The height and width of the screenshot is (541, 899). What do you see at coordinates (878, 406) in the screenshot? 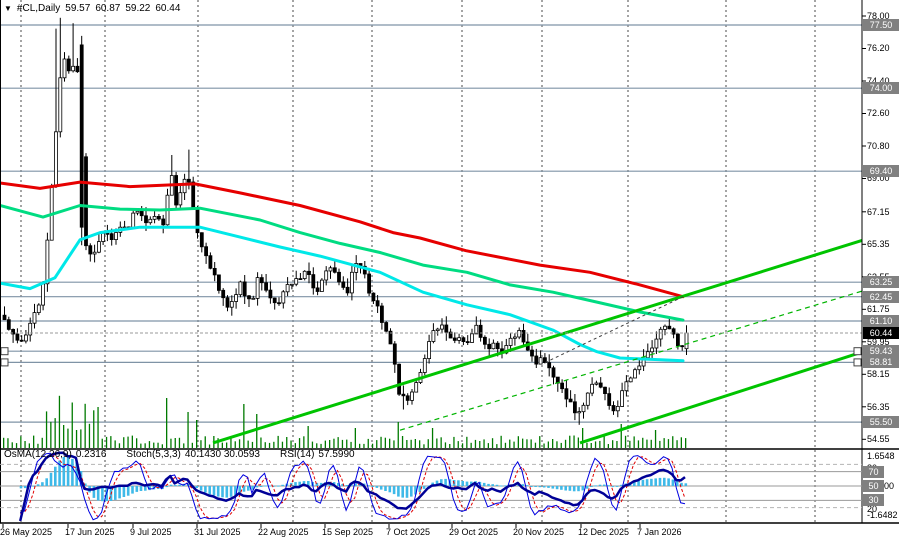
I see `price-tick-label: 56.35` at bounding box center [878, 406].